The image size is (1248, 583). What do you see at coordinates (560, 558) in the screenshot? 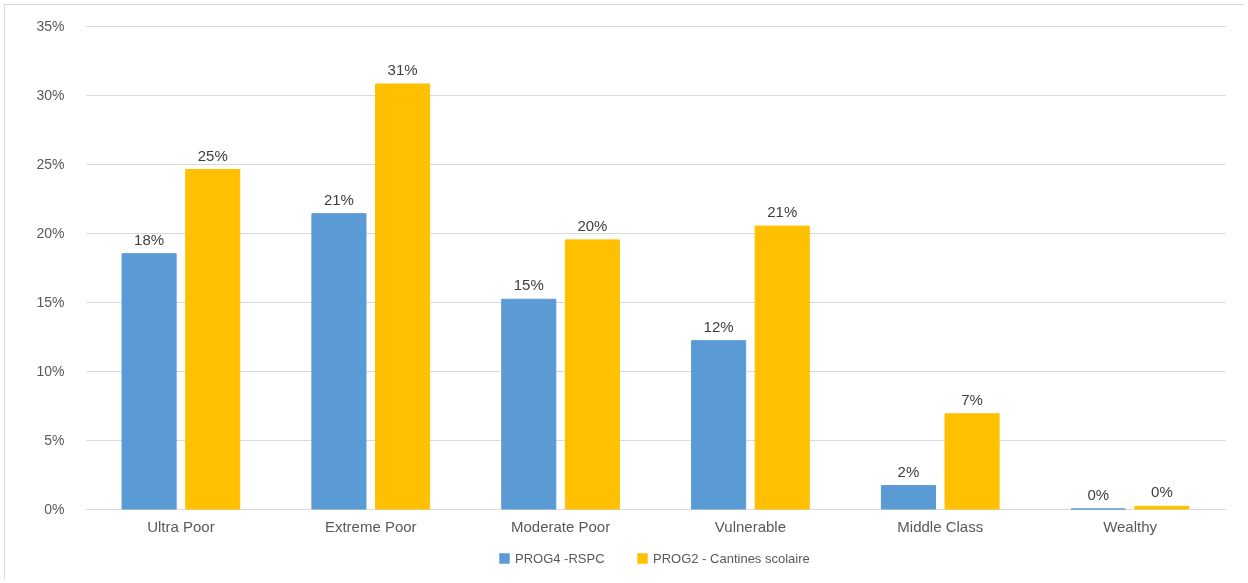
I see `legend-label: PROG4 -RSPC` at bounding box center [560, 558].